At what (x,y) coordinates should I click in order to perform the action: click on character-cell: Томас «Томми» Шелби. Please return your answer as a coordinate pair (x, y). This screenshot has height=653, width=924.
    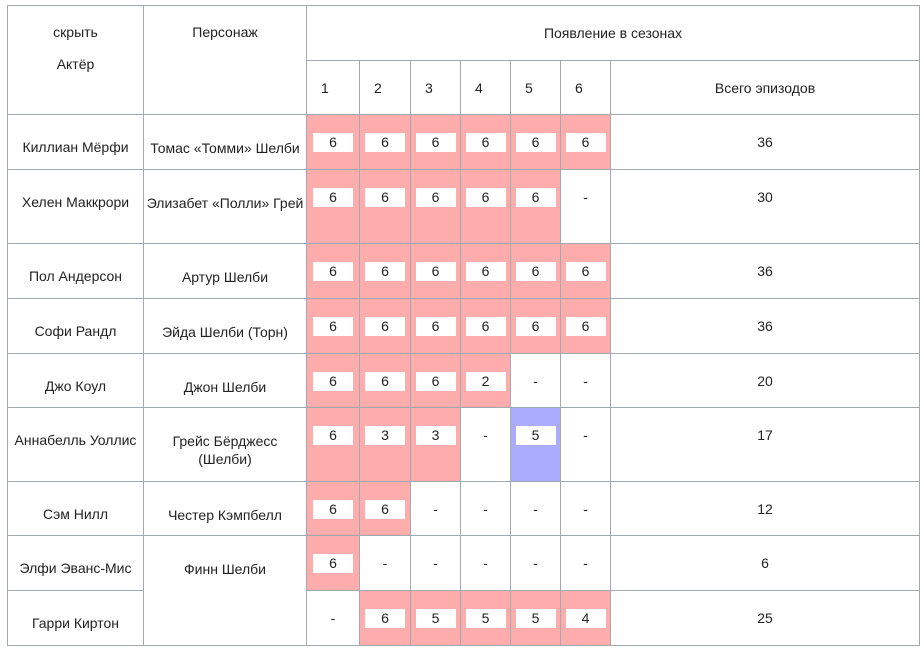
    Looking at the image, I should click on (225, 142).